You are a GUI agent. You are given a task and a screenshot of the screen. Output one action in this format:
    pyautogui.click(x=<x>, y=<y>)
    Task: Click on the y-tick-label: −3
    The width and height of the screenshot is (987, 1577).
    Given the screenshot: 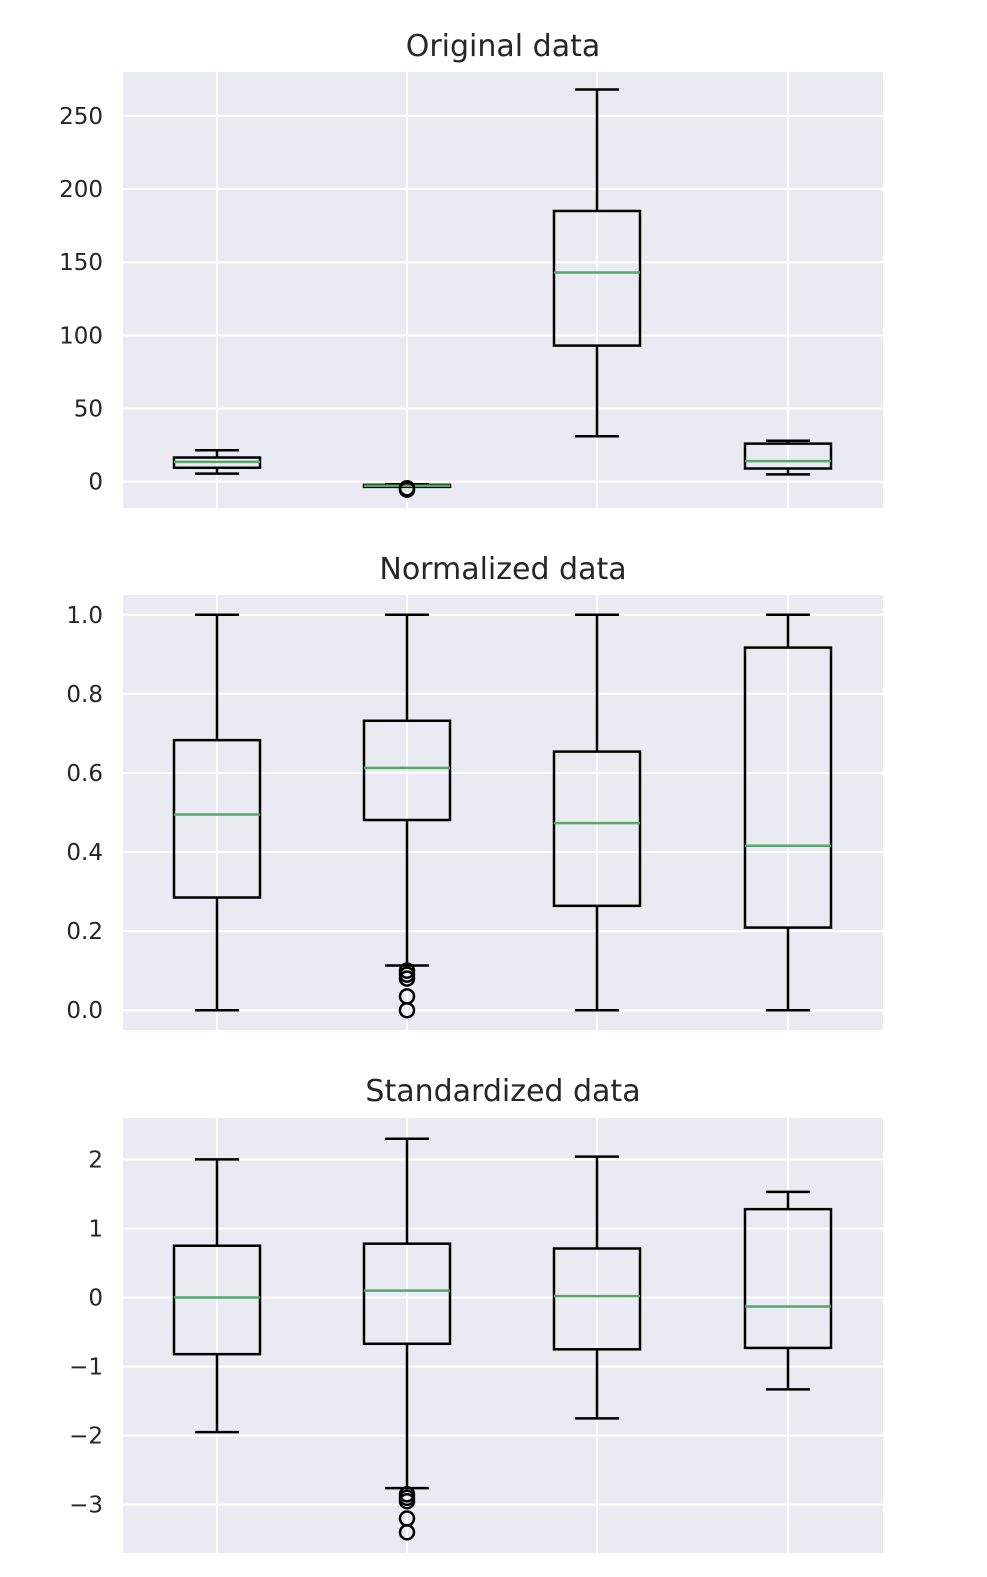 What is the action you would take?
    pyautogui.click(x=86, y=1506)
    